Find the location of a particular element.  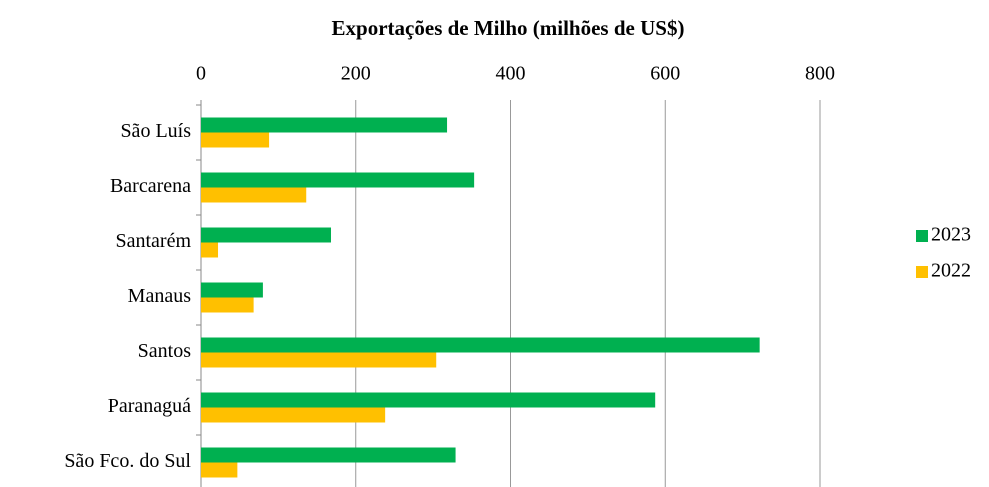

y-tick-label: São Fco. do Sul is located at coordinates (127, 461).